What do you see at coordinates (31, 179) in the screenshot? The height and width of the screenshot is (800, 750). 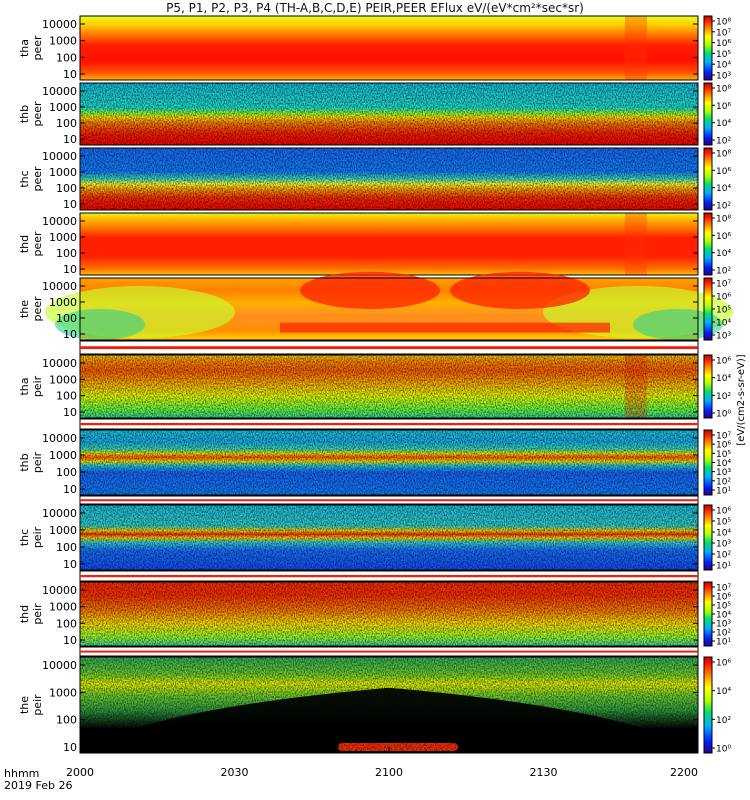 I see `panel-ylabel: thcpeer` at bounding box center [31, 179].